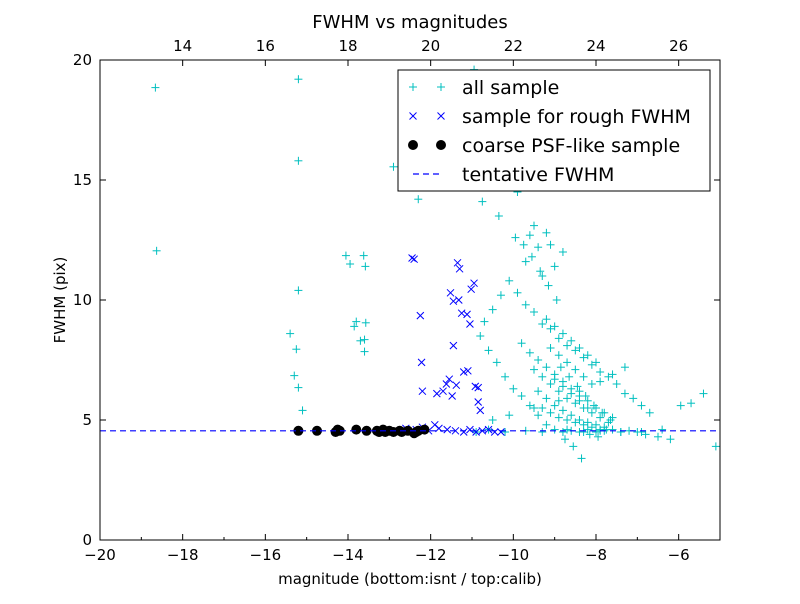 This screenshot has width=800, height=604. Describe the element at coordinates (356, 429) in the screenshot. I see `psf-like-point` at that location.